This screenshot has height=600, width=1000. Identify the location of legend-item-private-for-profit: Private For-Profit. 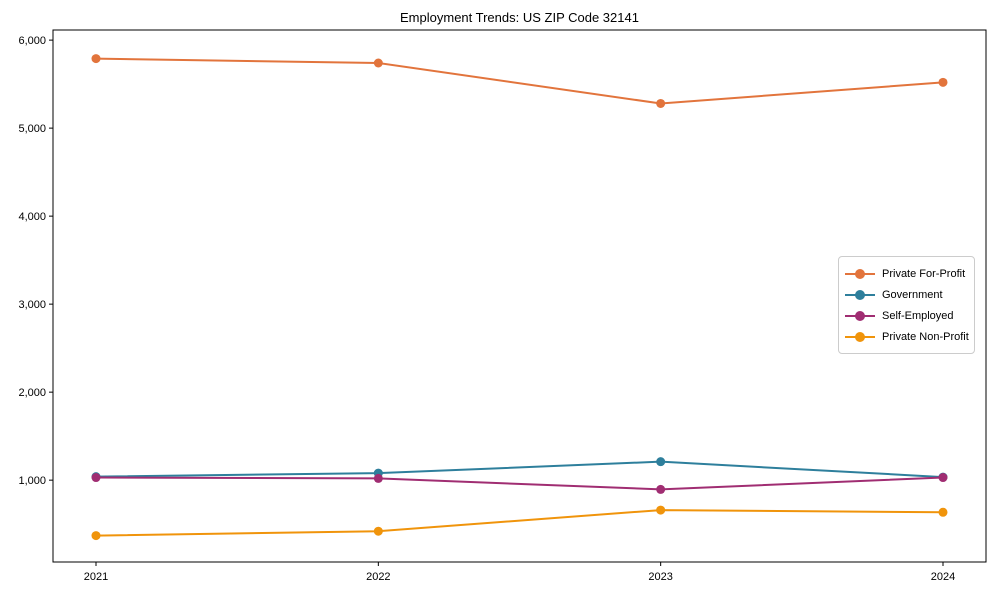
(905, 273).